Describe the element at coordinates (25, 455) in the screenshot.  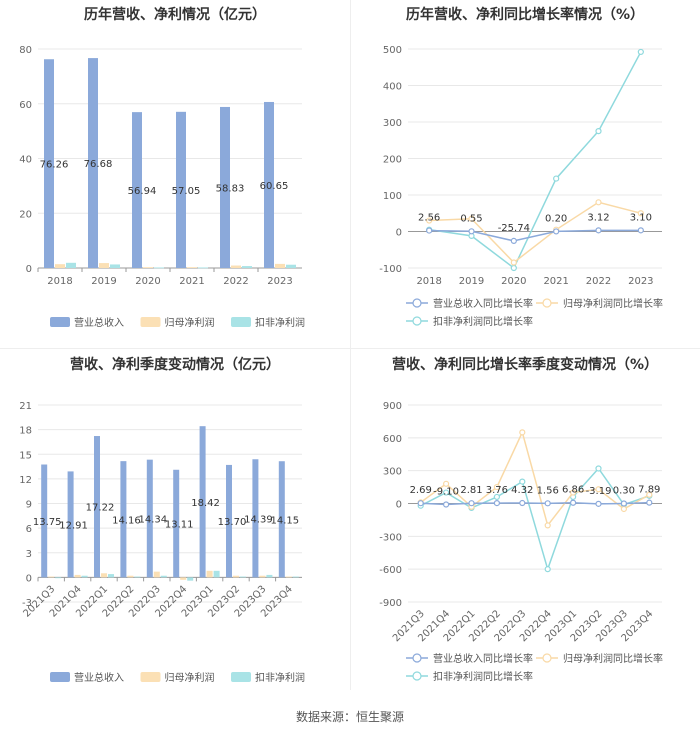
I see `y-tick-label: 15` at that location.